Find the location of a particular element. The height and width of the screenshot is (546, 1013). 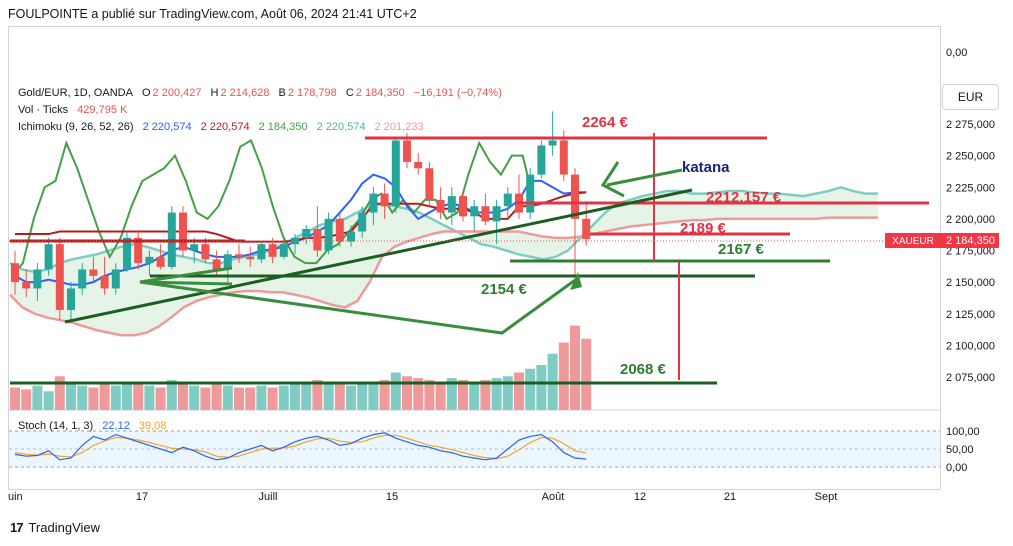

price-tick-label: 2 125,000 is located at coordinates (970, 315).